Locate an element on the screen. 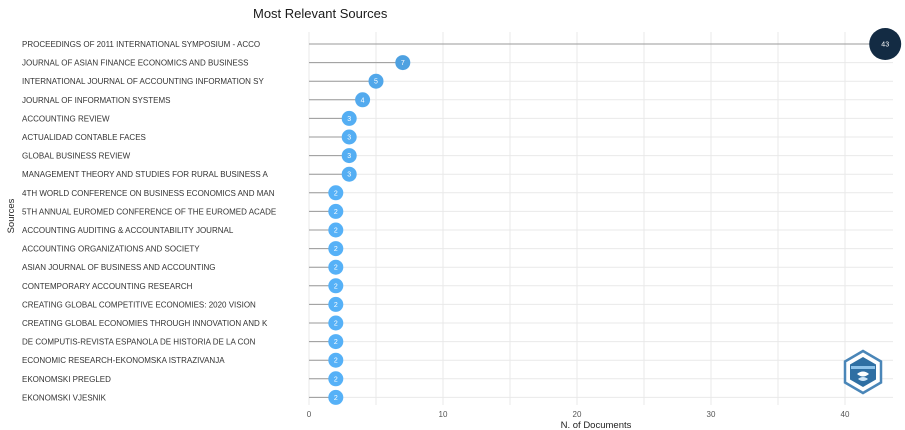  data-label: 43 is located at coordinates (885, 45).